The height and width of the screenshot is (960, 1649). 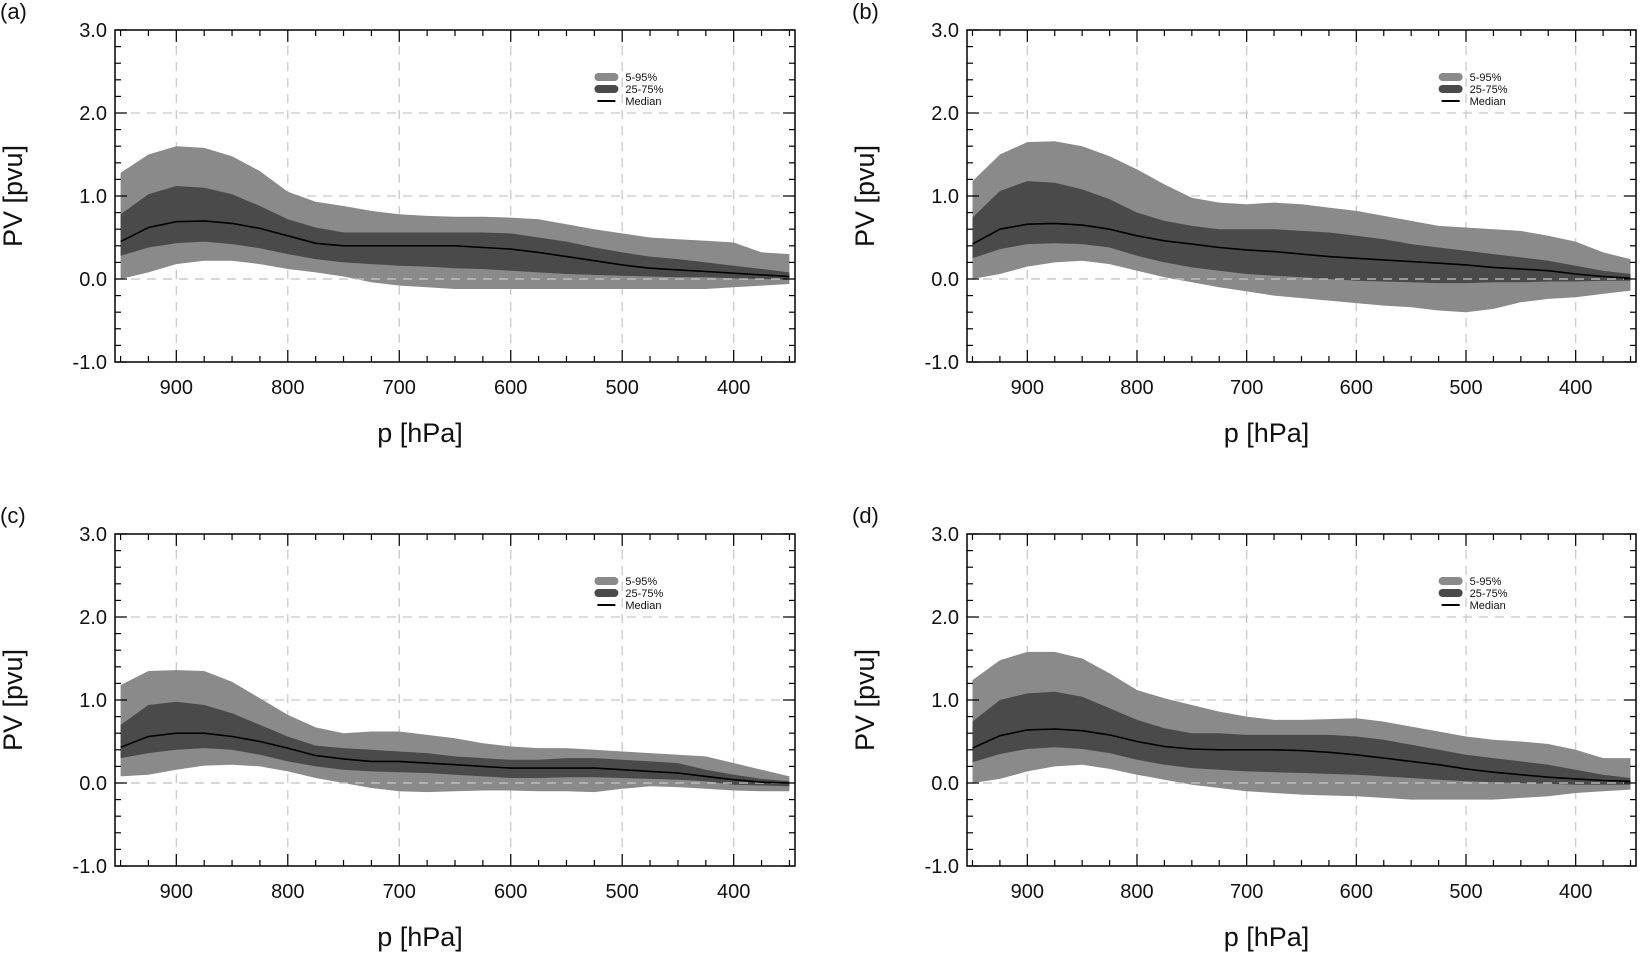 What do you see at coordinates (865, 12) in the screenshot?
I see `panel-label: (b)` at bounding box center [865, 12].